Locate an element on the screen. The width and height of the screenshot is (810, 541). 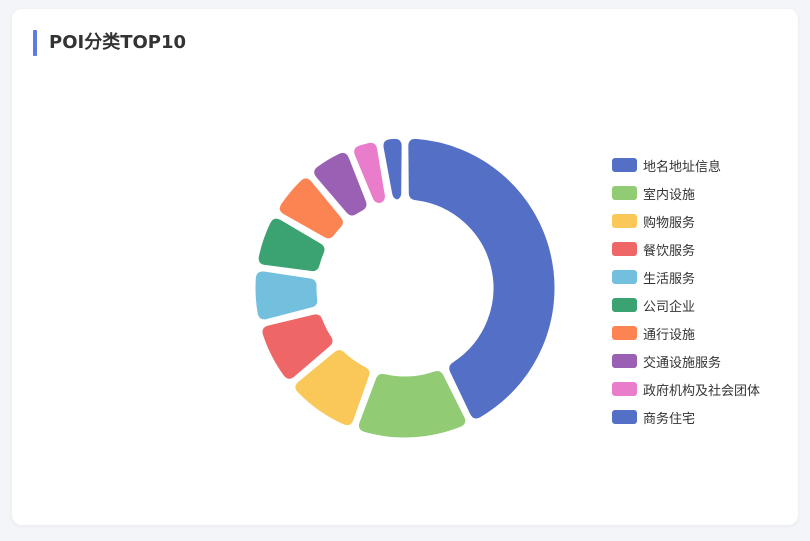
legend-label: 购物服务 is located at coordinates (669, 223).